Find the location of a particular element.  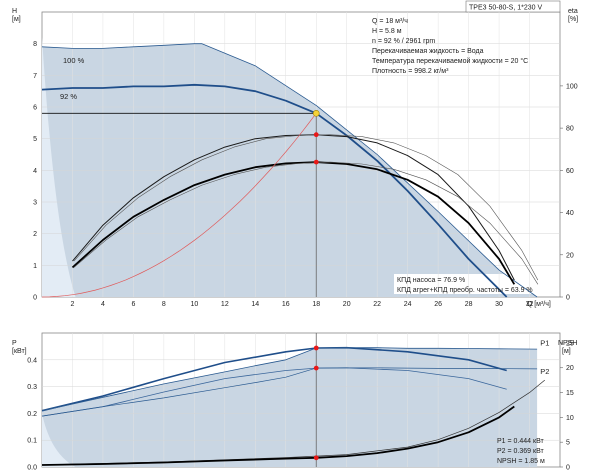

bottom-left-tick-label: 0.0 is located at coordinates (32, 468).